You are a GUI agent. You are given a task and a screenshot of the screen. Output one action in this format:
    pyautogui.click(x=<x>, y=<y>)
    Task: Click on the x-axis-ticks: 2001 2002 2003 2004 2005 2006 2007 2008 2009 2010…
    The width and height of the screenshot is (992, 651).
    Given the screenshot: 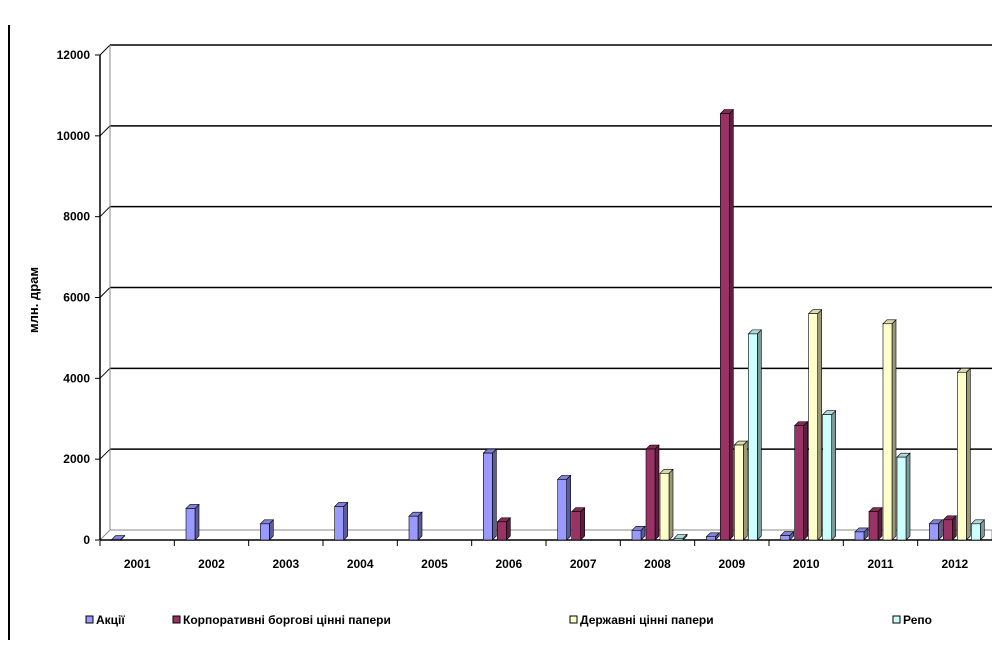 What is the action you would take?
    pyautogui.click(x=534, y=555)
    